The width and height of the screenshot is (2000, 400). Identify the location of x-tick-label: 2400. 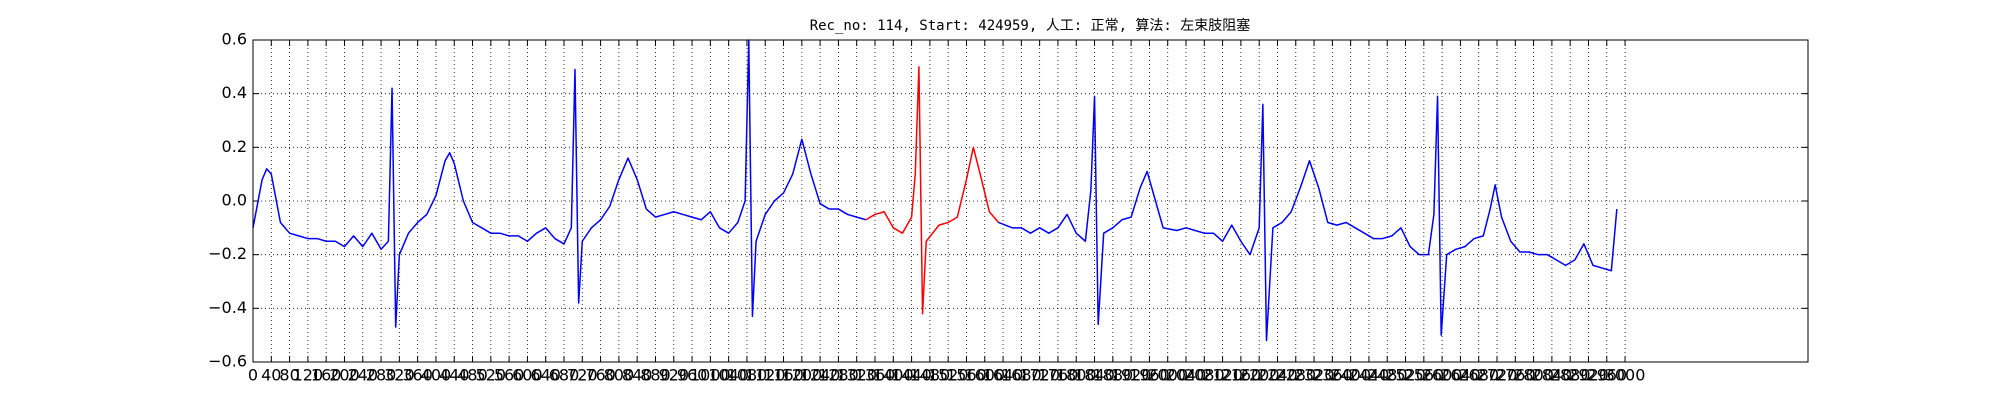
(1350, 375).